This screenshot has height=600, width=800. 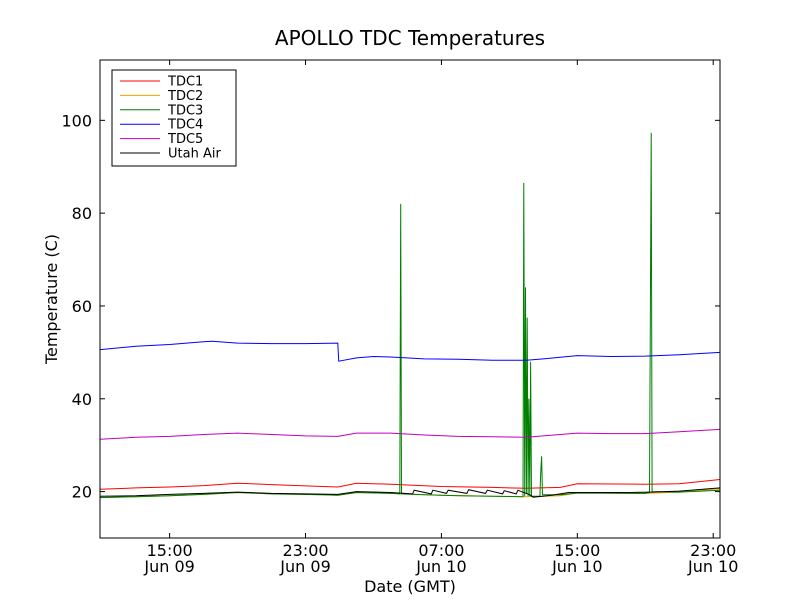 I want to click on series-line-tdc5, so click(x=410, y=434).